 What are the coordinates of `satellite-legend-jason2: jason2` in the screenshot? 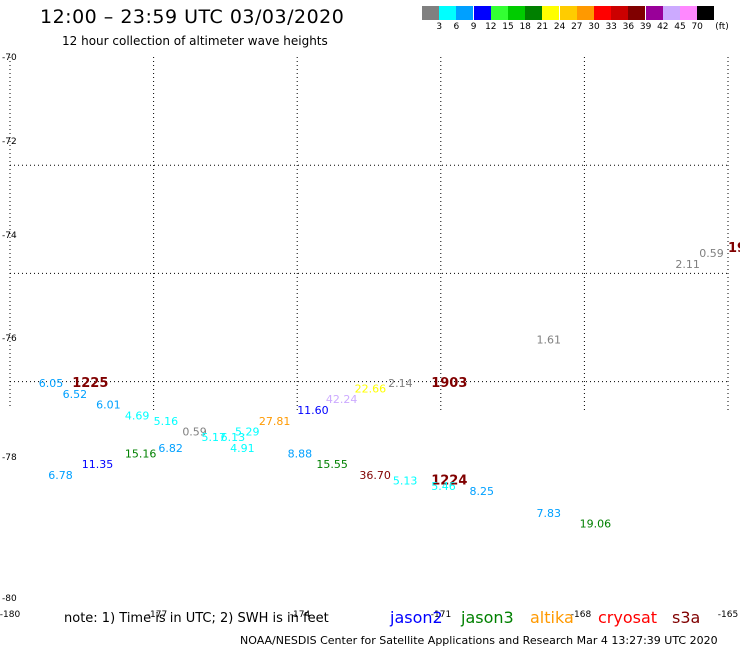 It's located at (416, 617).